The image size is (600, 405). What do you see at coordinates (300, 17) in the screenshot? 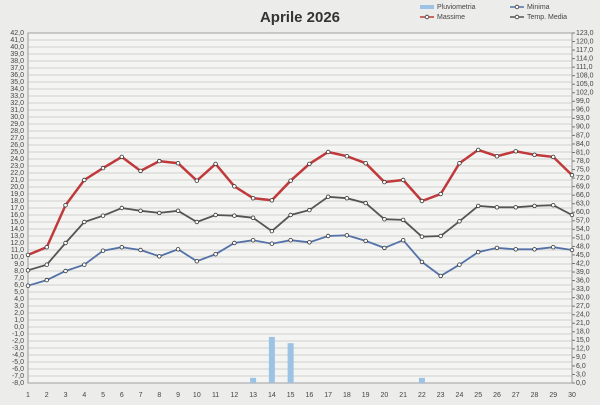
I see `chart-title: Aprile 2026` at bounding box center [300, 17].